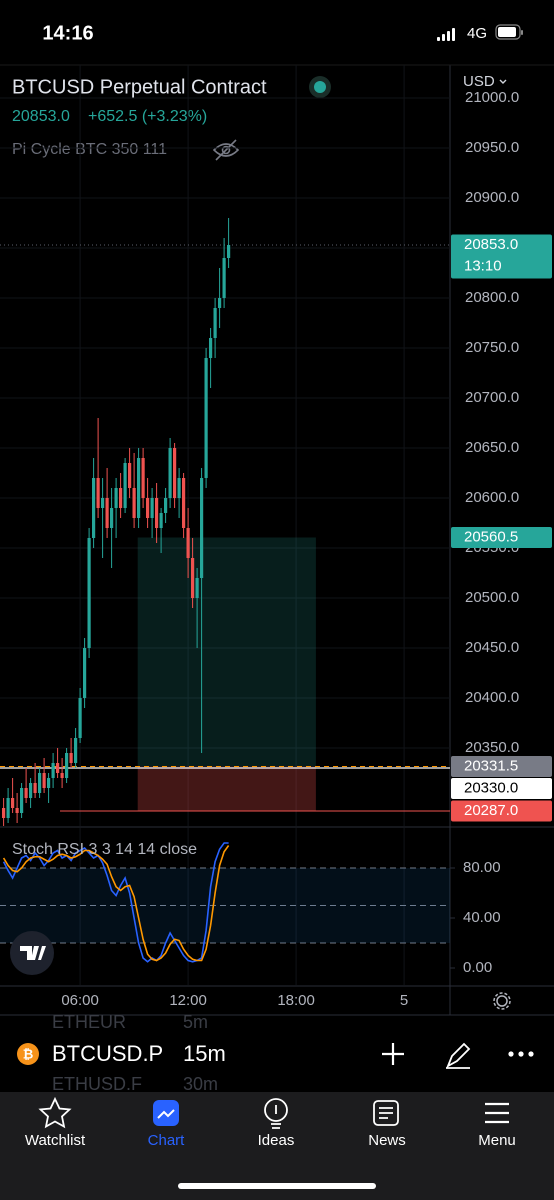 The width and height of the screenshot is (554, 1200). Describe the element at coordinates (492, 697) in the screenshot. I see `y-tick-label: 20400.0` at that location.